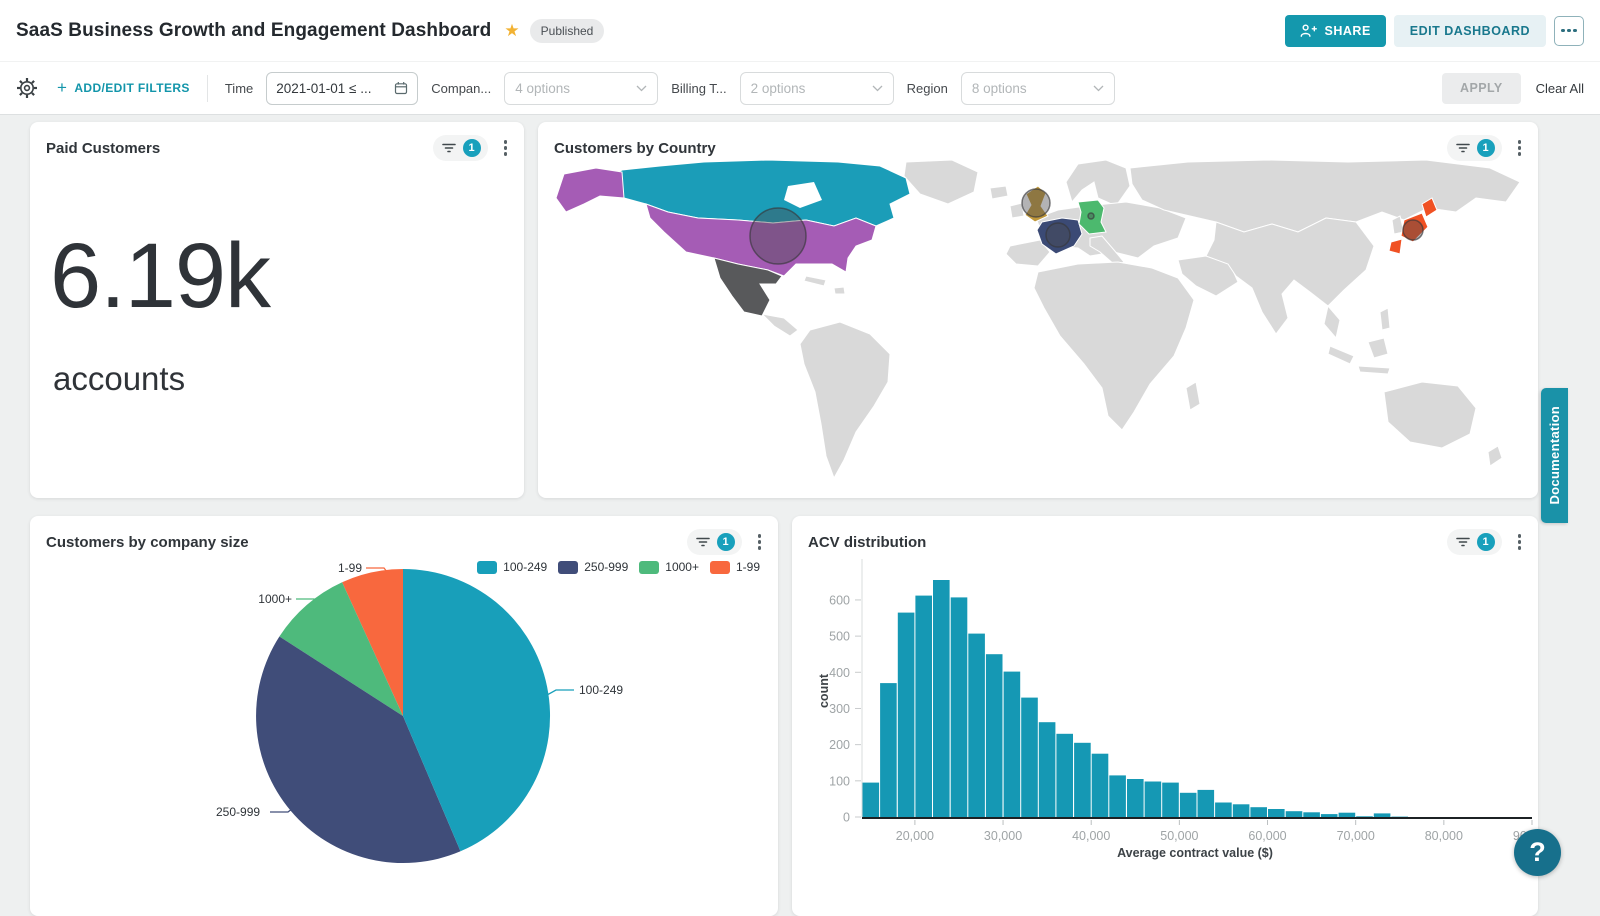  Describe the element at coordinates (735, 567) in the screenshot. I see `legend-item: 1-99` at that location.